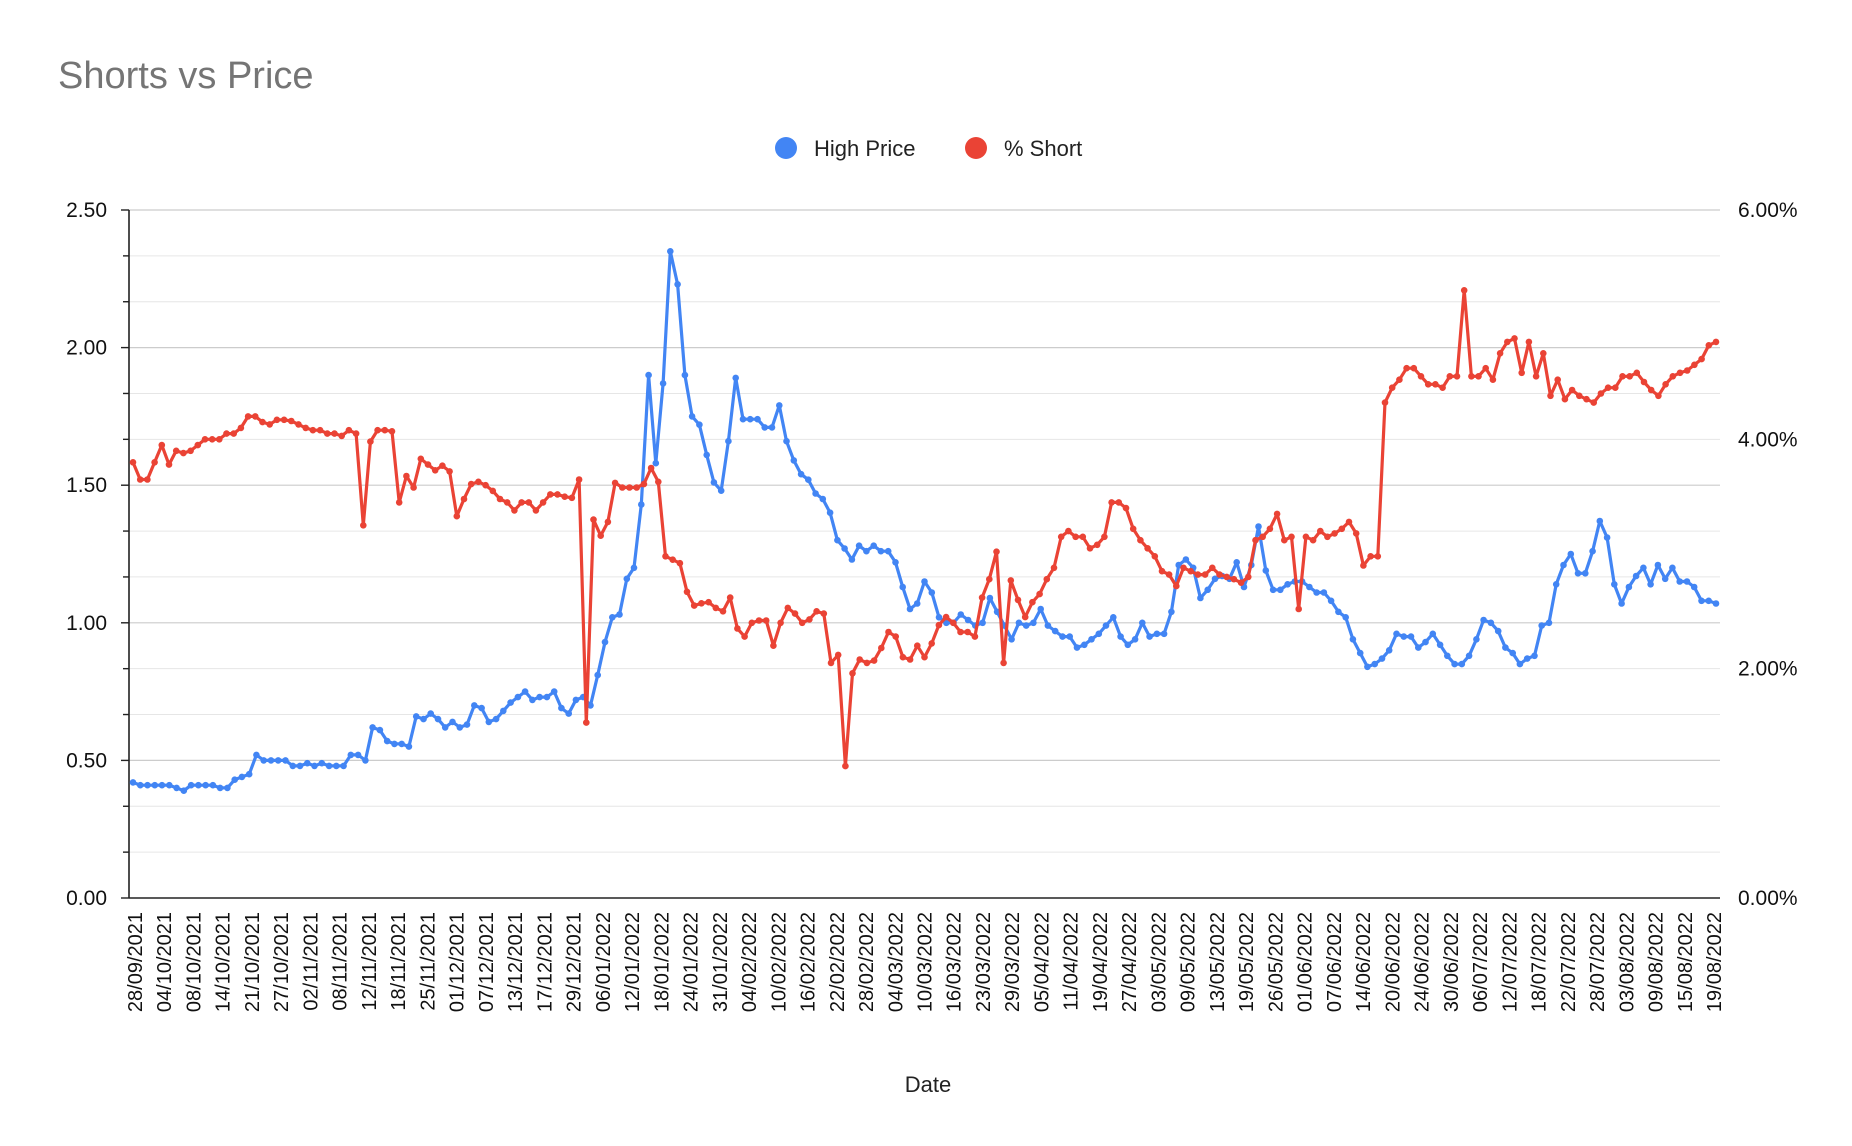 The height and width of the screenshot is (1146, 1852). What do you see at coordinates (399, 961) in the screenshot?
I see `x-tick-label: 18/11/2021` at bounding box center [399, 961].